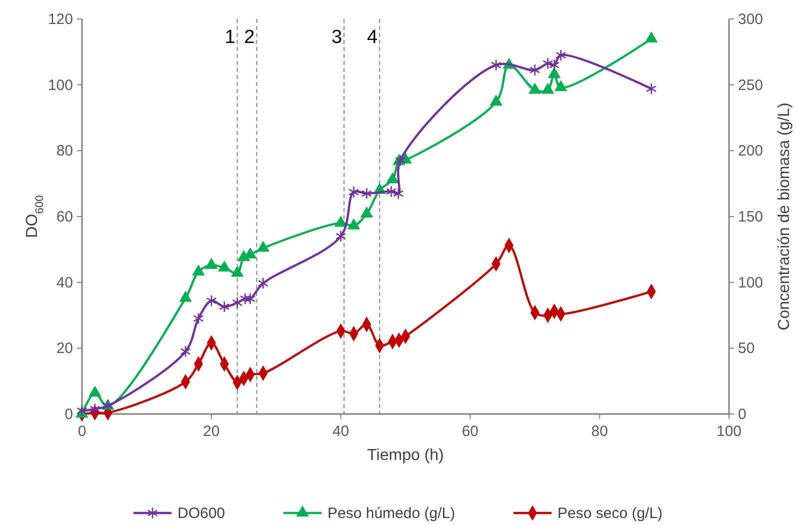 Image resolution: width=807 pixels, height=525 pixels. Describe the element at coordinates (82, 431) in the screenshot. I see `x-tick-label: 0` at that location.